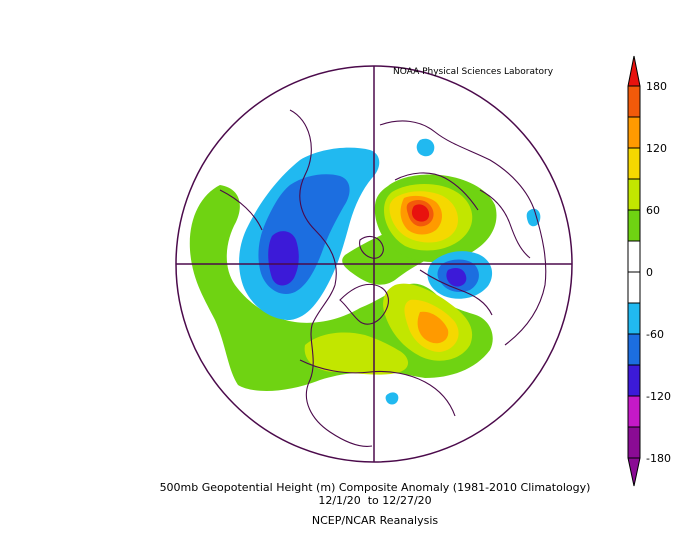 The image size is (700, 542). I want to click on colorbar-segment-neg120-neg150, so click(634, 411).